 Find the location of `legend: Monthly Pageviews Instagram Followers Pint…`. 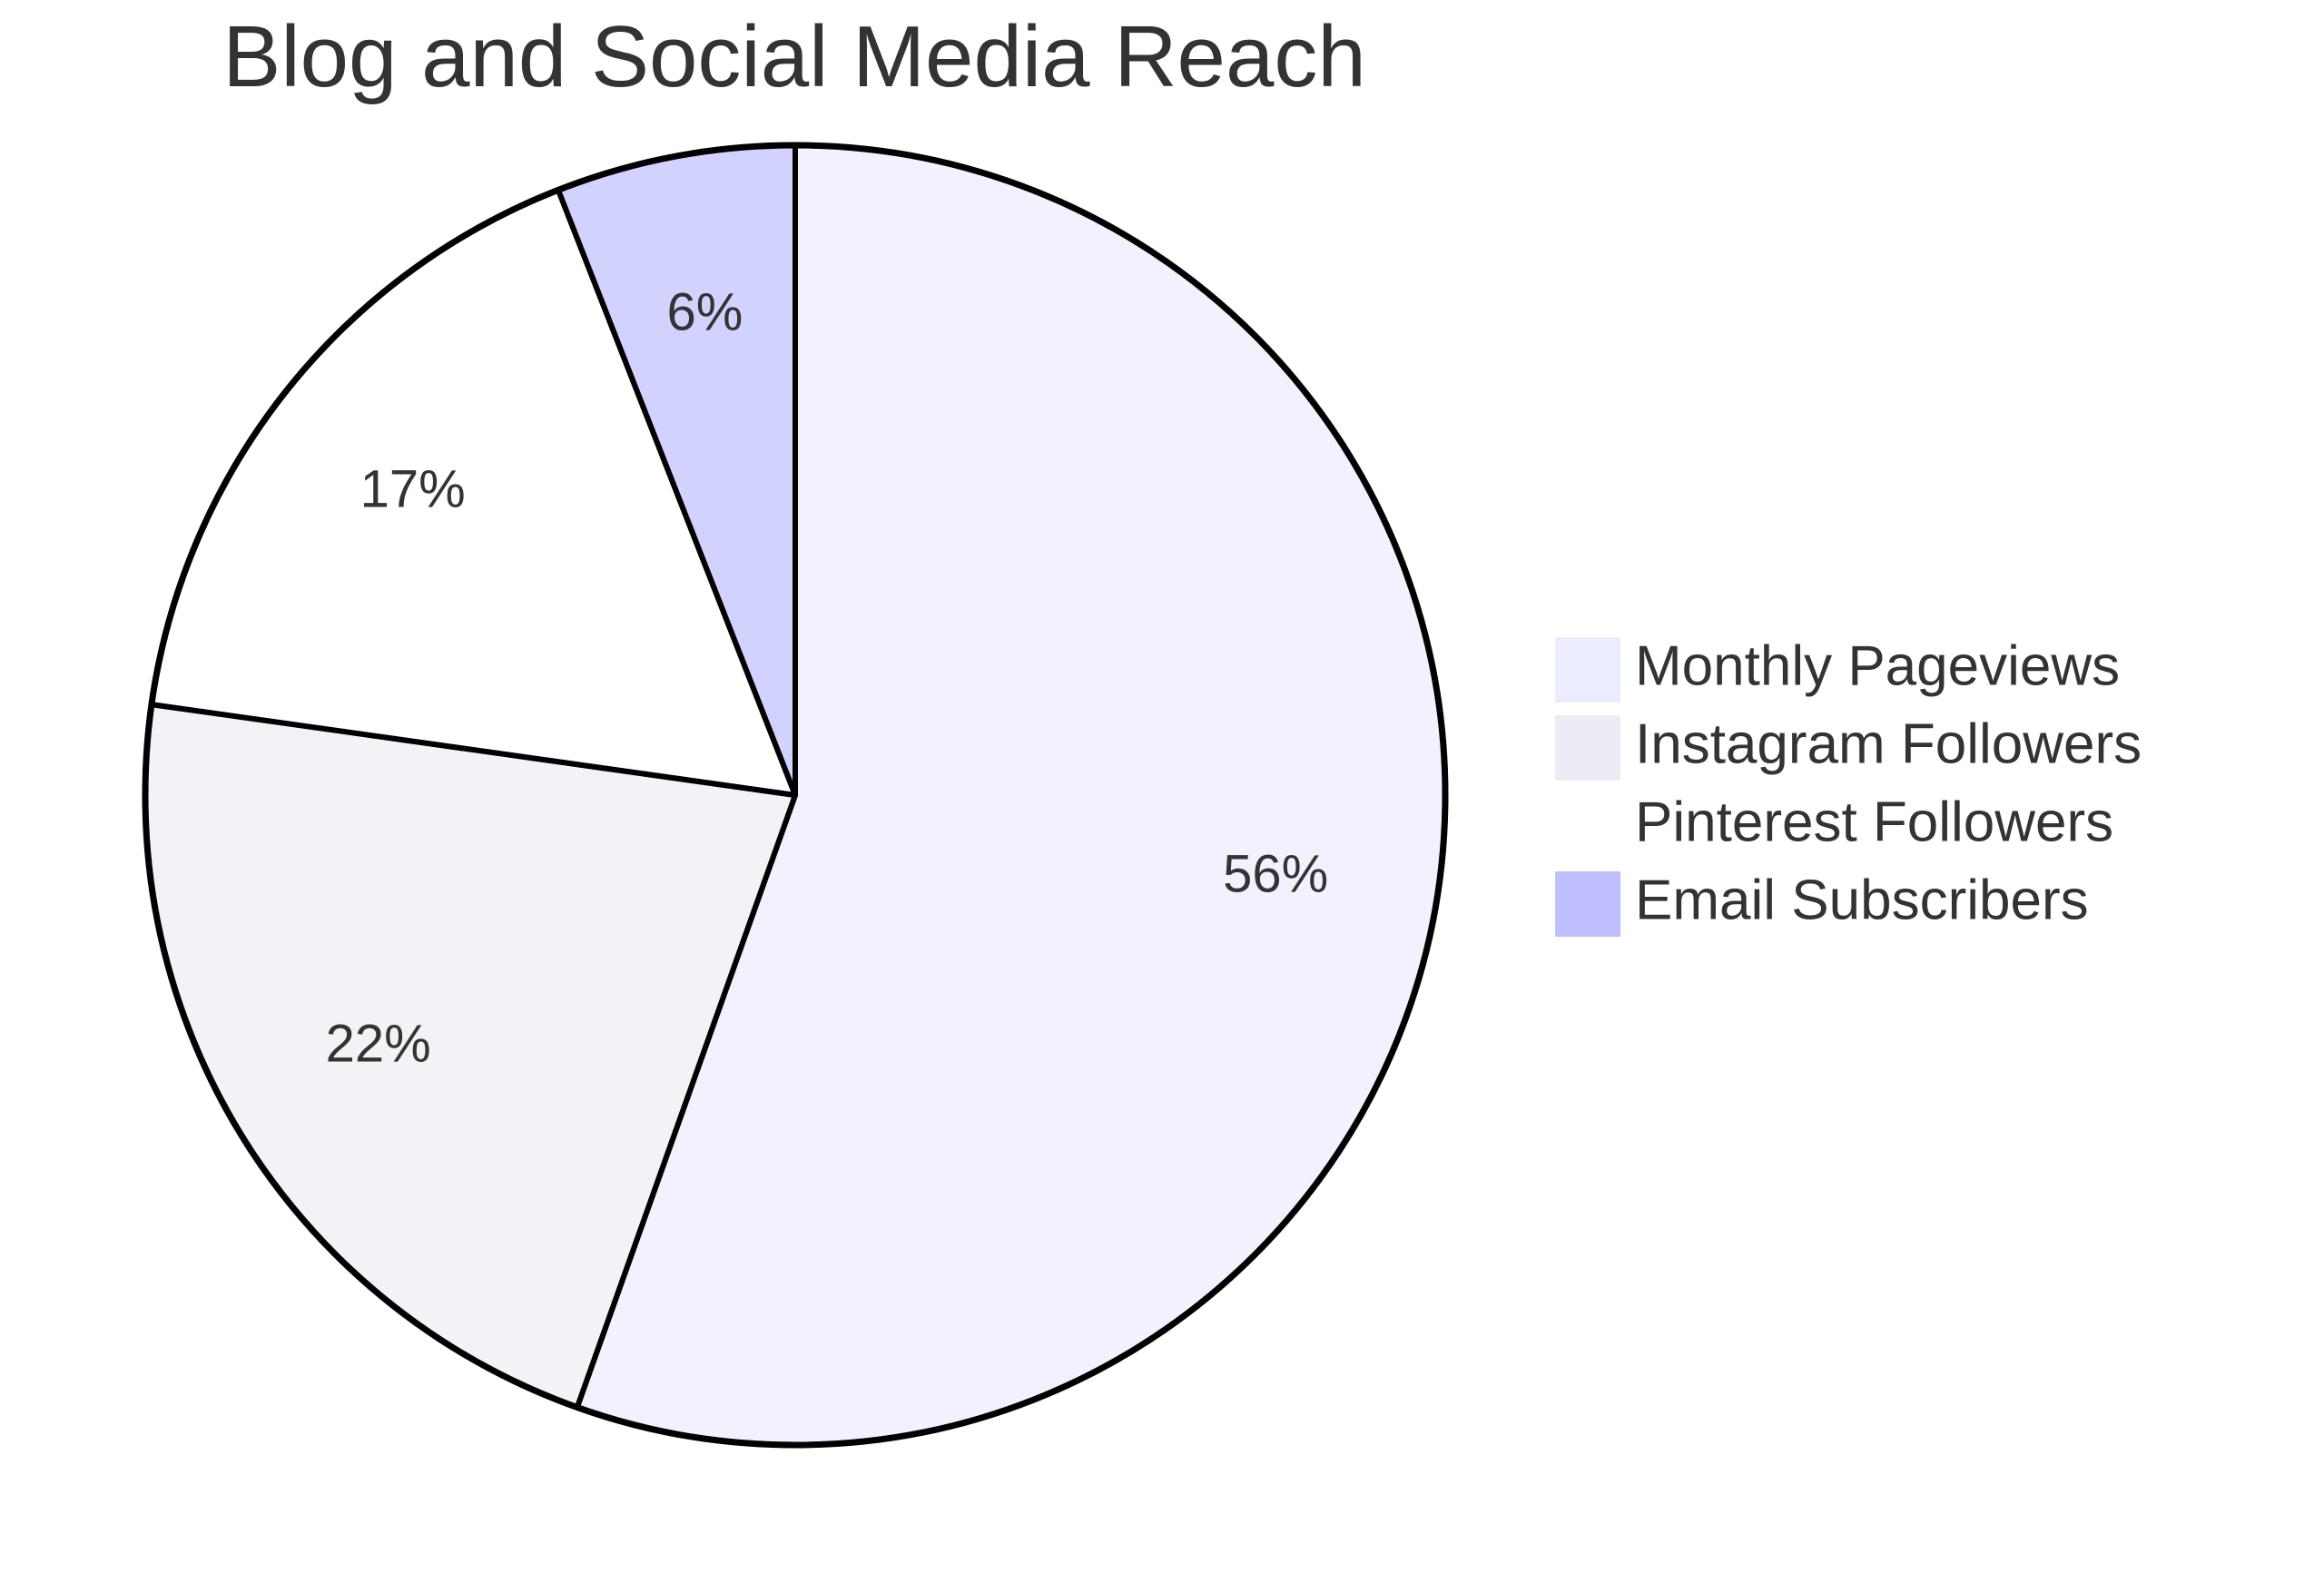

legend: Monthly Pageviews Instagram Followers Pint… is located at coordinates (1848, 785).